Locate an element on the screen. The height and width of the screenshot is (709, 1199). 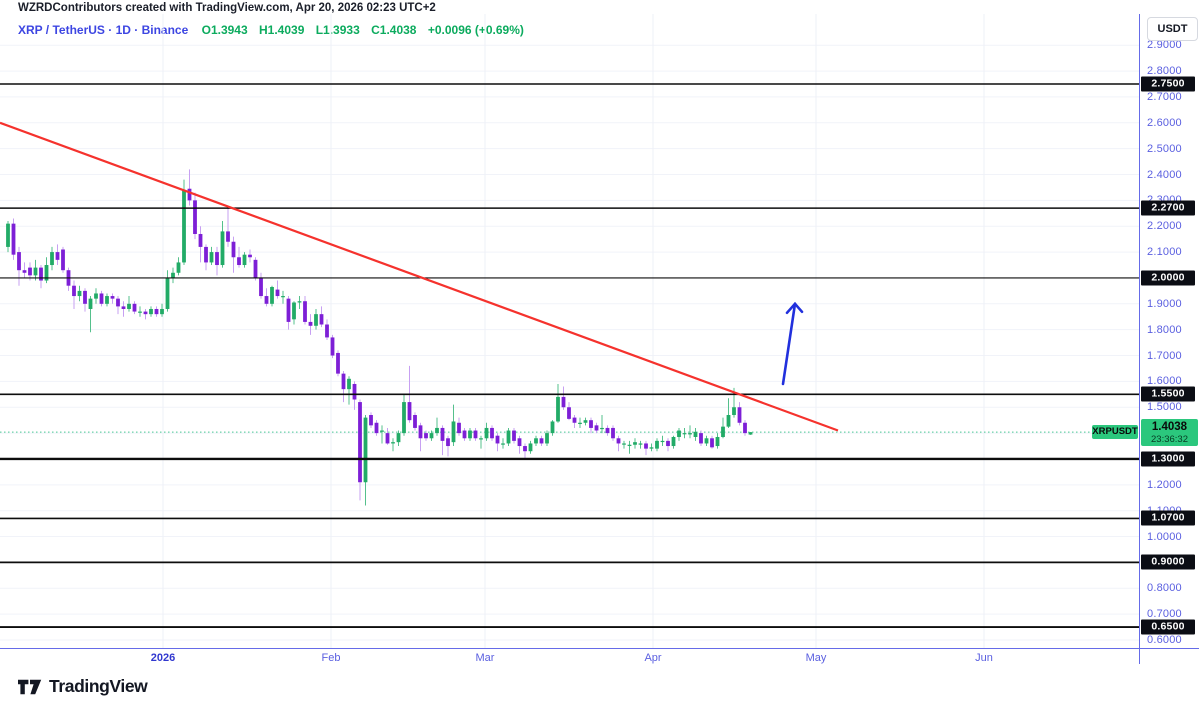
level-price-badge: 2.7500 is located at coordinates (1168, 84).